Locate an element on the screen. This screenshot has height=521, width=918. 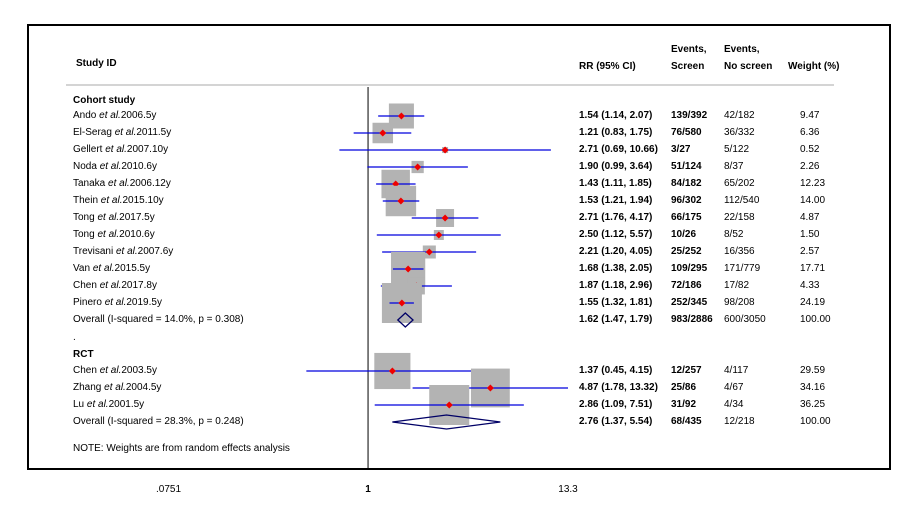
study-rr-ci: 2.71 (1.76, 4.17) is located at coordinates (616, 217).